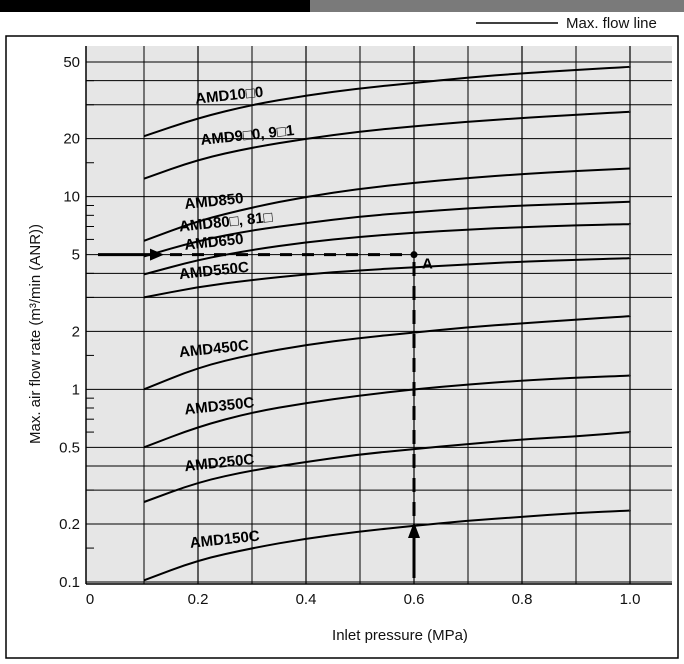 The width and height of the screenshot is (684, 664). I want to click on x-tick-label: 0, so click(90, 599).